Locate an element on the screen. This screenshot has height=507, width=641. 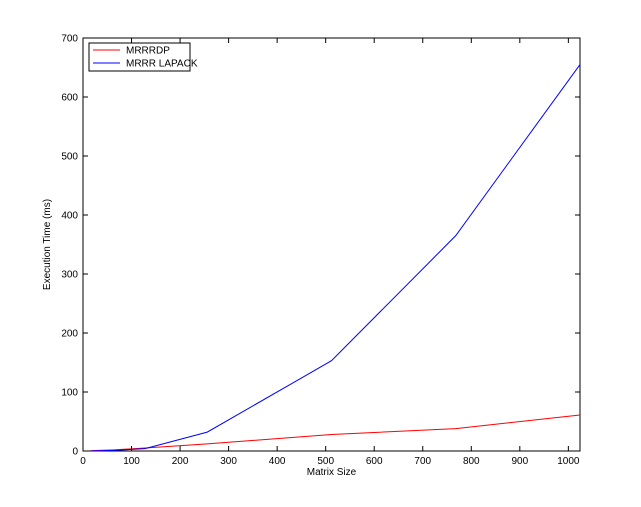
x-tick-label: 700 is located at coordinates (422, 461).